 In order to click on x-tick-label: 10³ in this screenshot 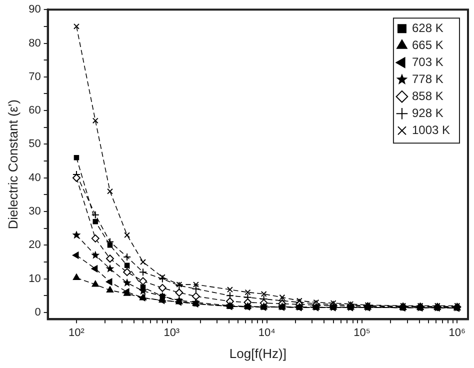, I will do `click(172, 332)`.